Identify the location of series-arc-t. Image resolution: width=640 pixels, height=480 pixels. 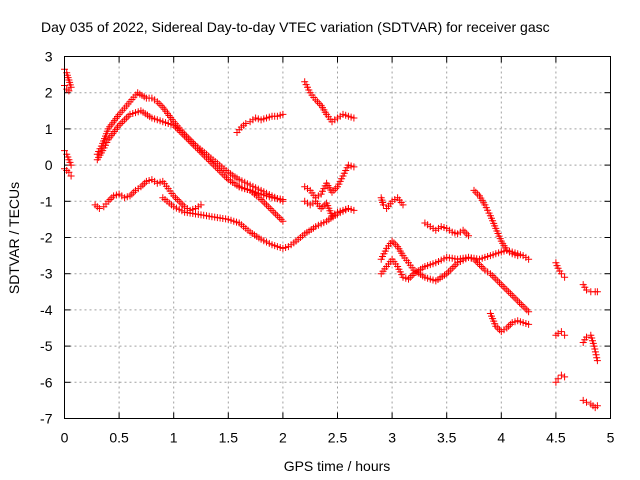
(560, 270).